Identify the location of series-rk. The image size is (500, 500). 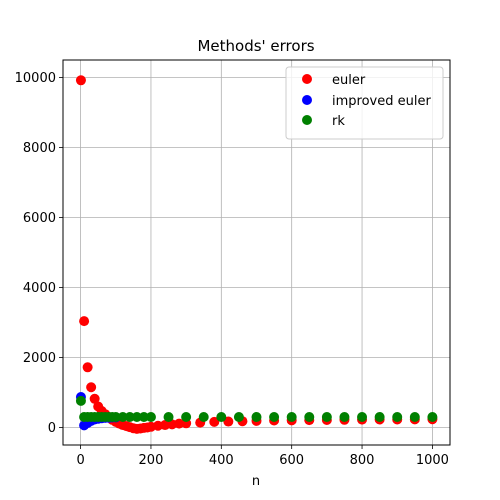
(256, 408).